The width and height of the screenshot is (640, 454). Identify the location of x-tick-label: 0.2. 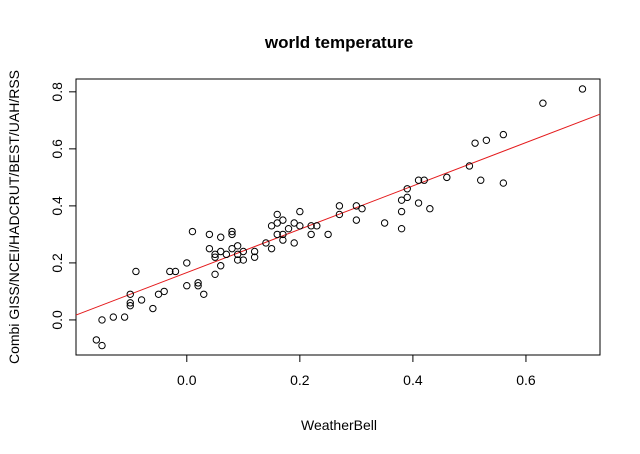
(300, 380).